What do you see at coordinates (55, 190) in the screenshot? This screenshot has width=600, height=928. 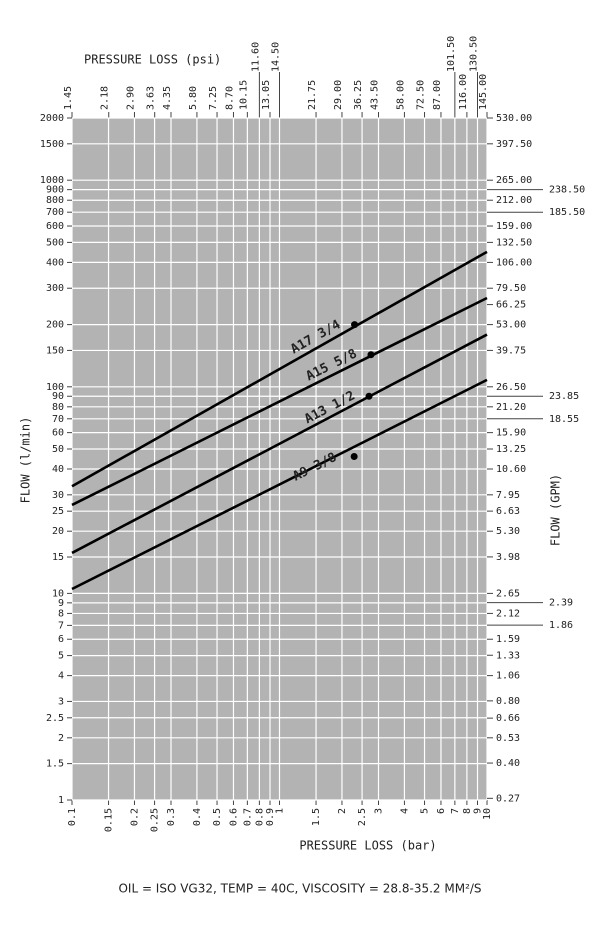 I see `y-tick-label: 900` at bounding box center [55, 190].